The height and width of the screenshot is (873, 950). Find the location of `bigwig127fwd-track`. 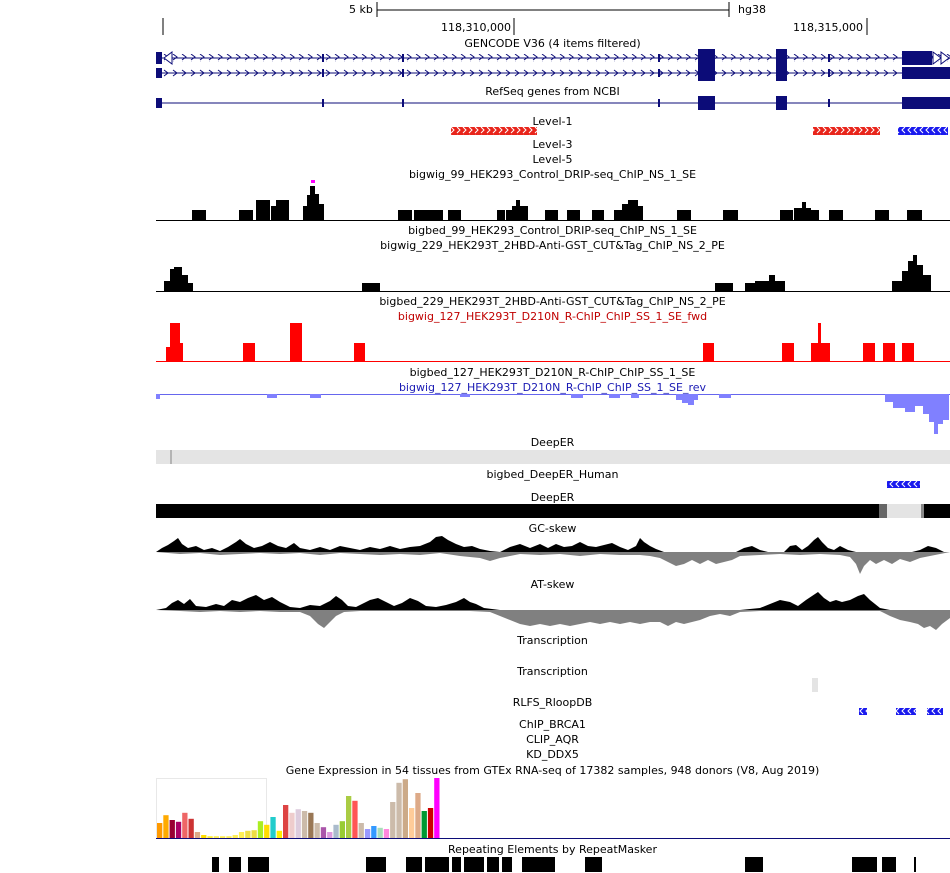

bigwig127fwd-track is located at coordinates (475, 342).